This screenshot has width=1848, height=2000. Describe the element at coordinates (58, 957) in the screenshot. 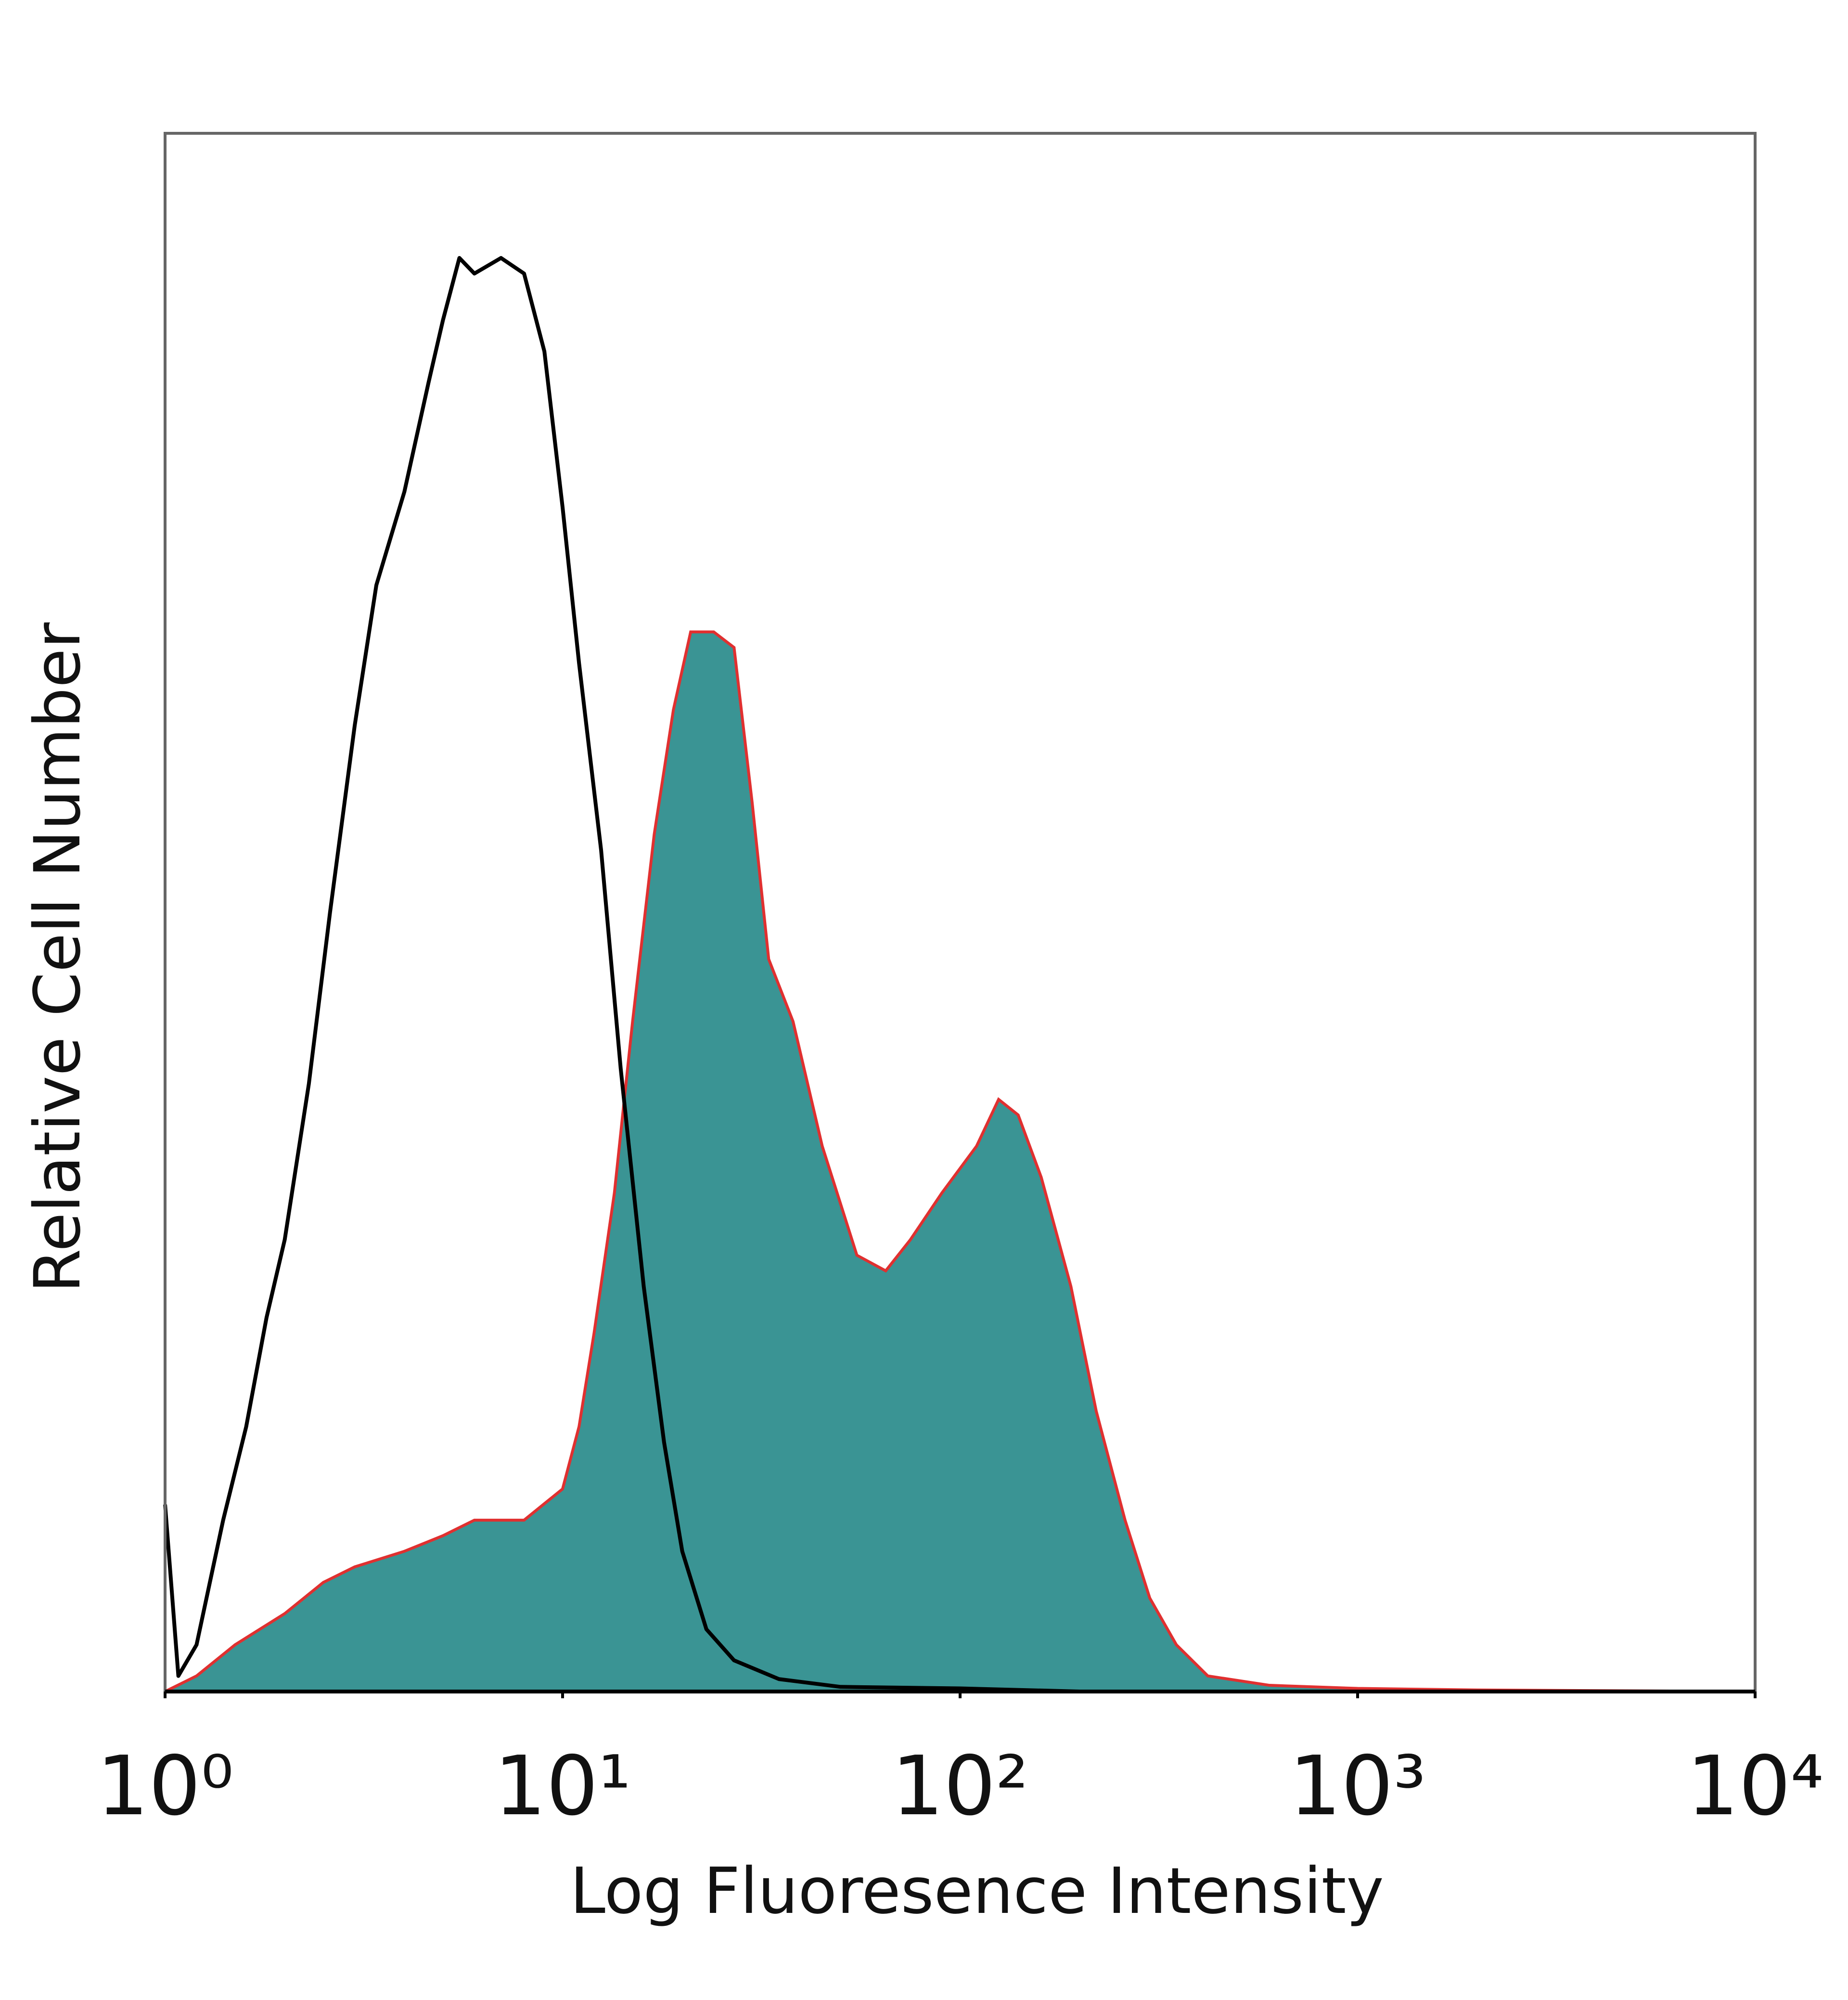

I see `y-axis-label: Relative Cell Number` at that location.